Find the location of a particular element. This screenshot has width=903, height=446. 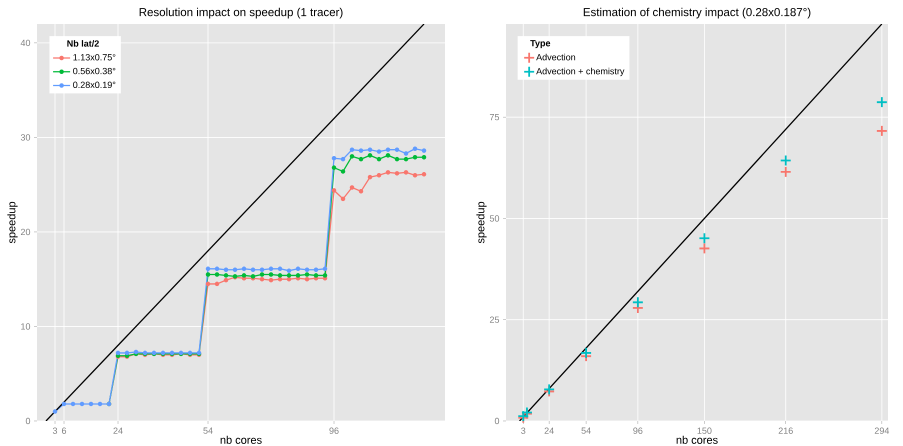

y-tick-label: 40 is located at coordinates (25, 43).